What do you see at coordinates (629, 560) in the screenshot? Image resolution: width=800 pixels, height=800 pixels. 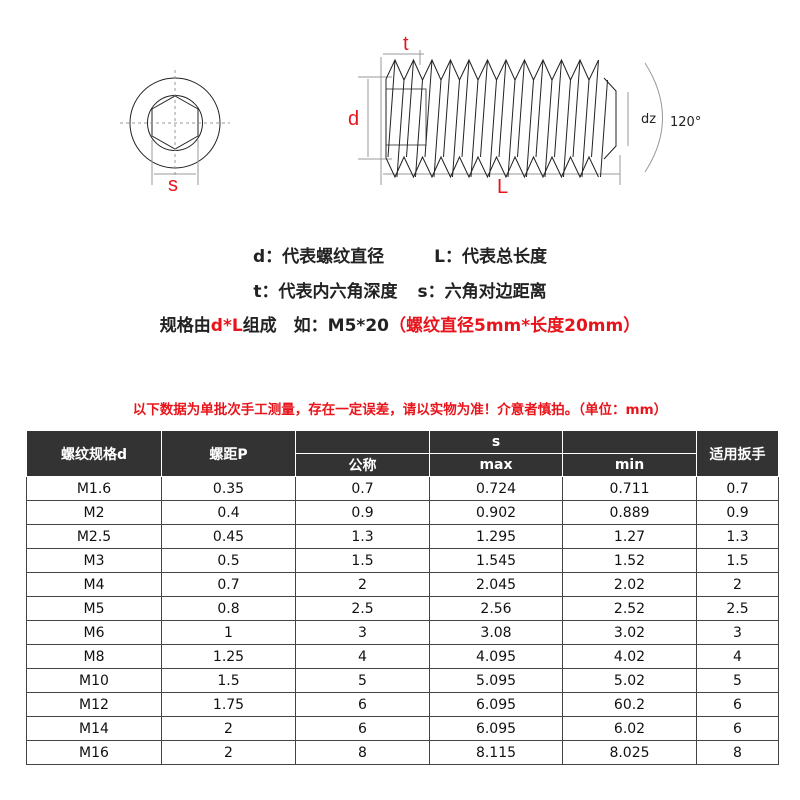 I see `cell-min: 1.52` at bounding box center [629, 560].